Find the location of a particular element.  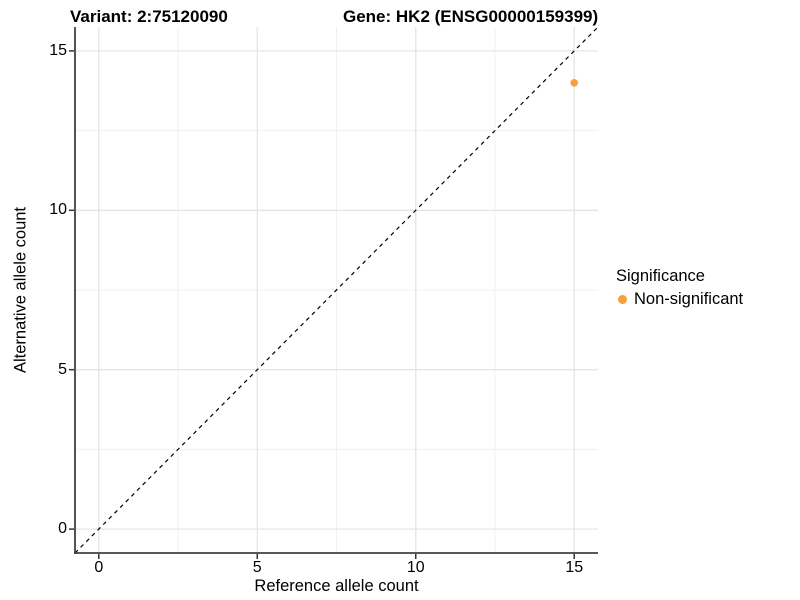

y-tick-label: 0 is located at coordinates (62, 529).